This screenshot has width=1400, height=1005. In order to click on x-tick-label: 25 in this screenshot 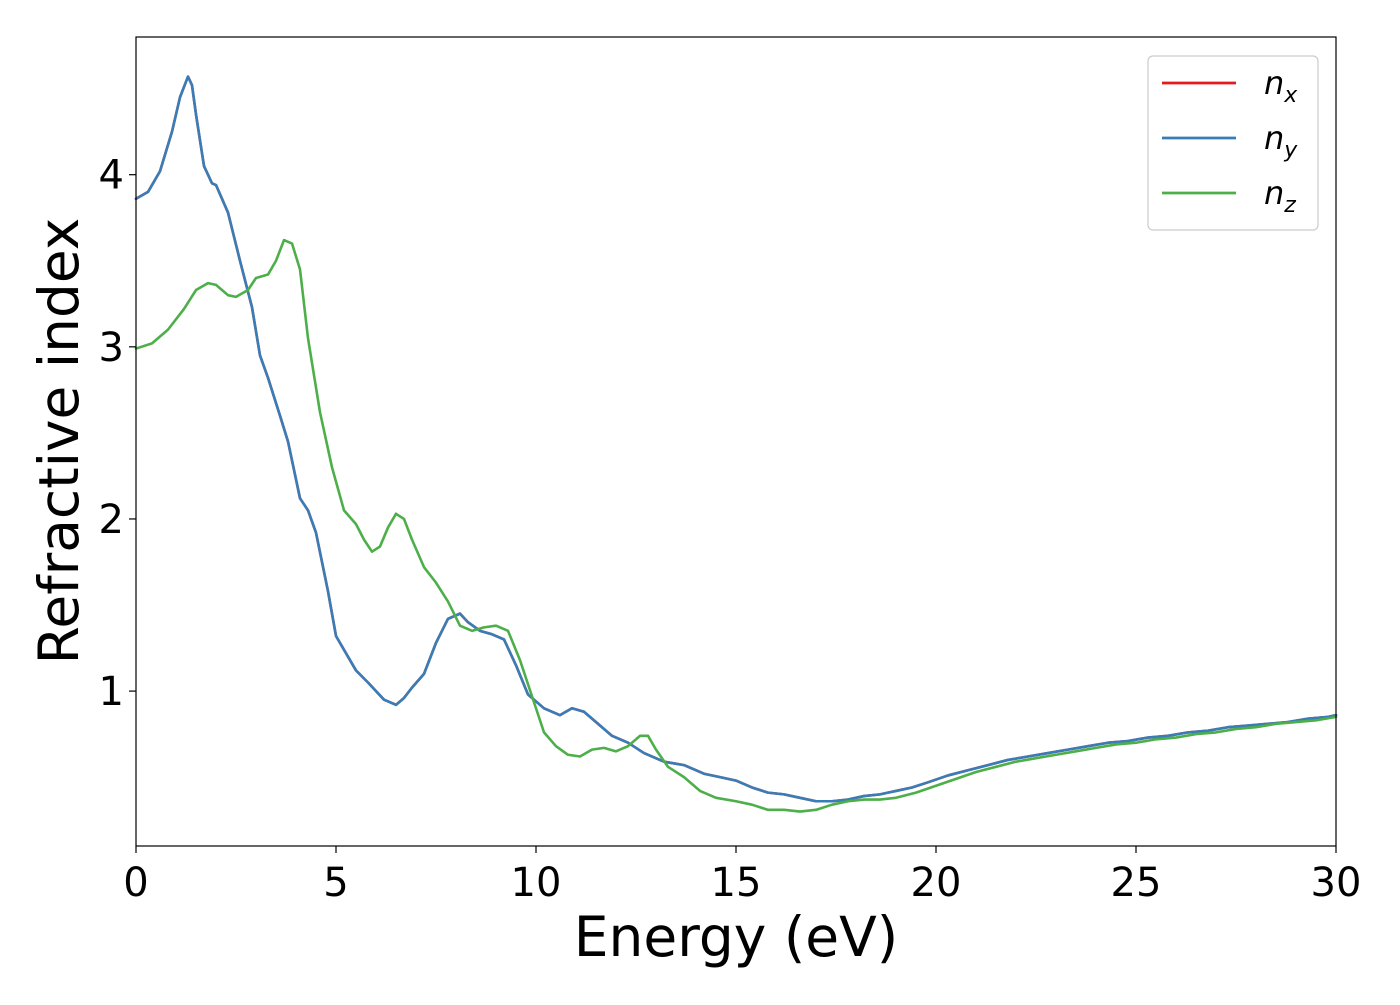, I will do `click(1136, 883)`.